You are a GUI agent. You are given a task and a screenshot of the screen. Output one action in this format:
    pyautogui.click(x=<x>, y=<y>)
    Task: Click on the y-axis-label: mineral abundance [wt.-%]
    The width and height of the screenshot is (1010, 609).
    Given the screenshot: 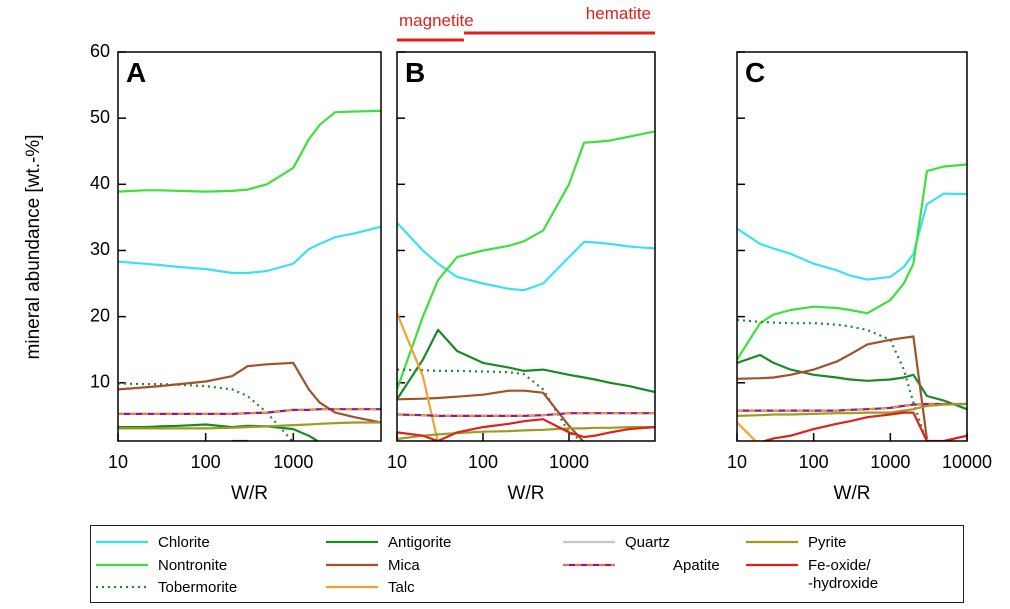 What is the action you would take?
    pyautogui.click(x=33, y=247)
    